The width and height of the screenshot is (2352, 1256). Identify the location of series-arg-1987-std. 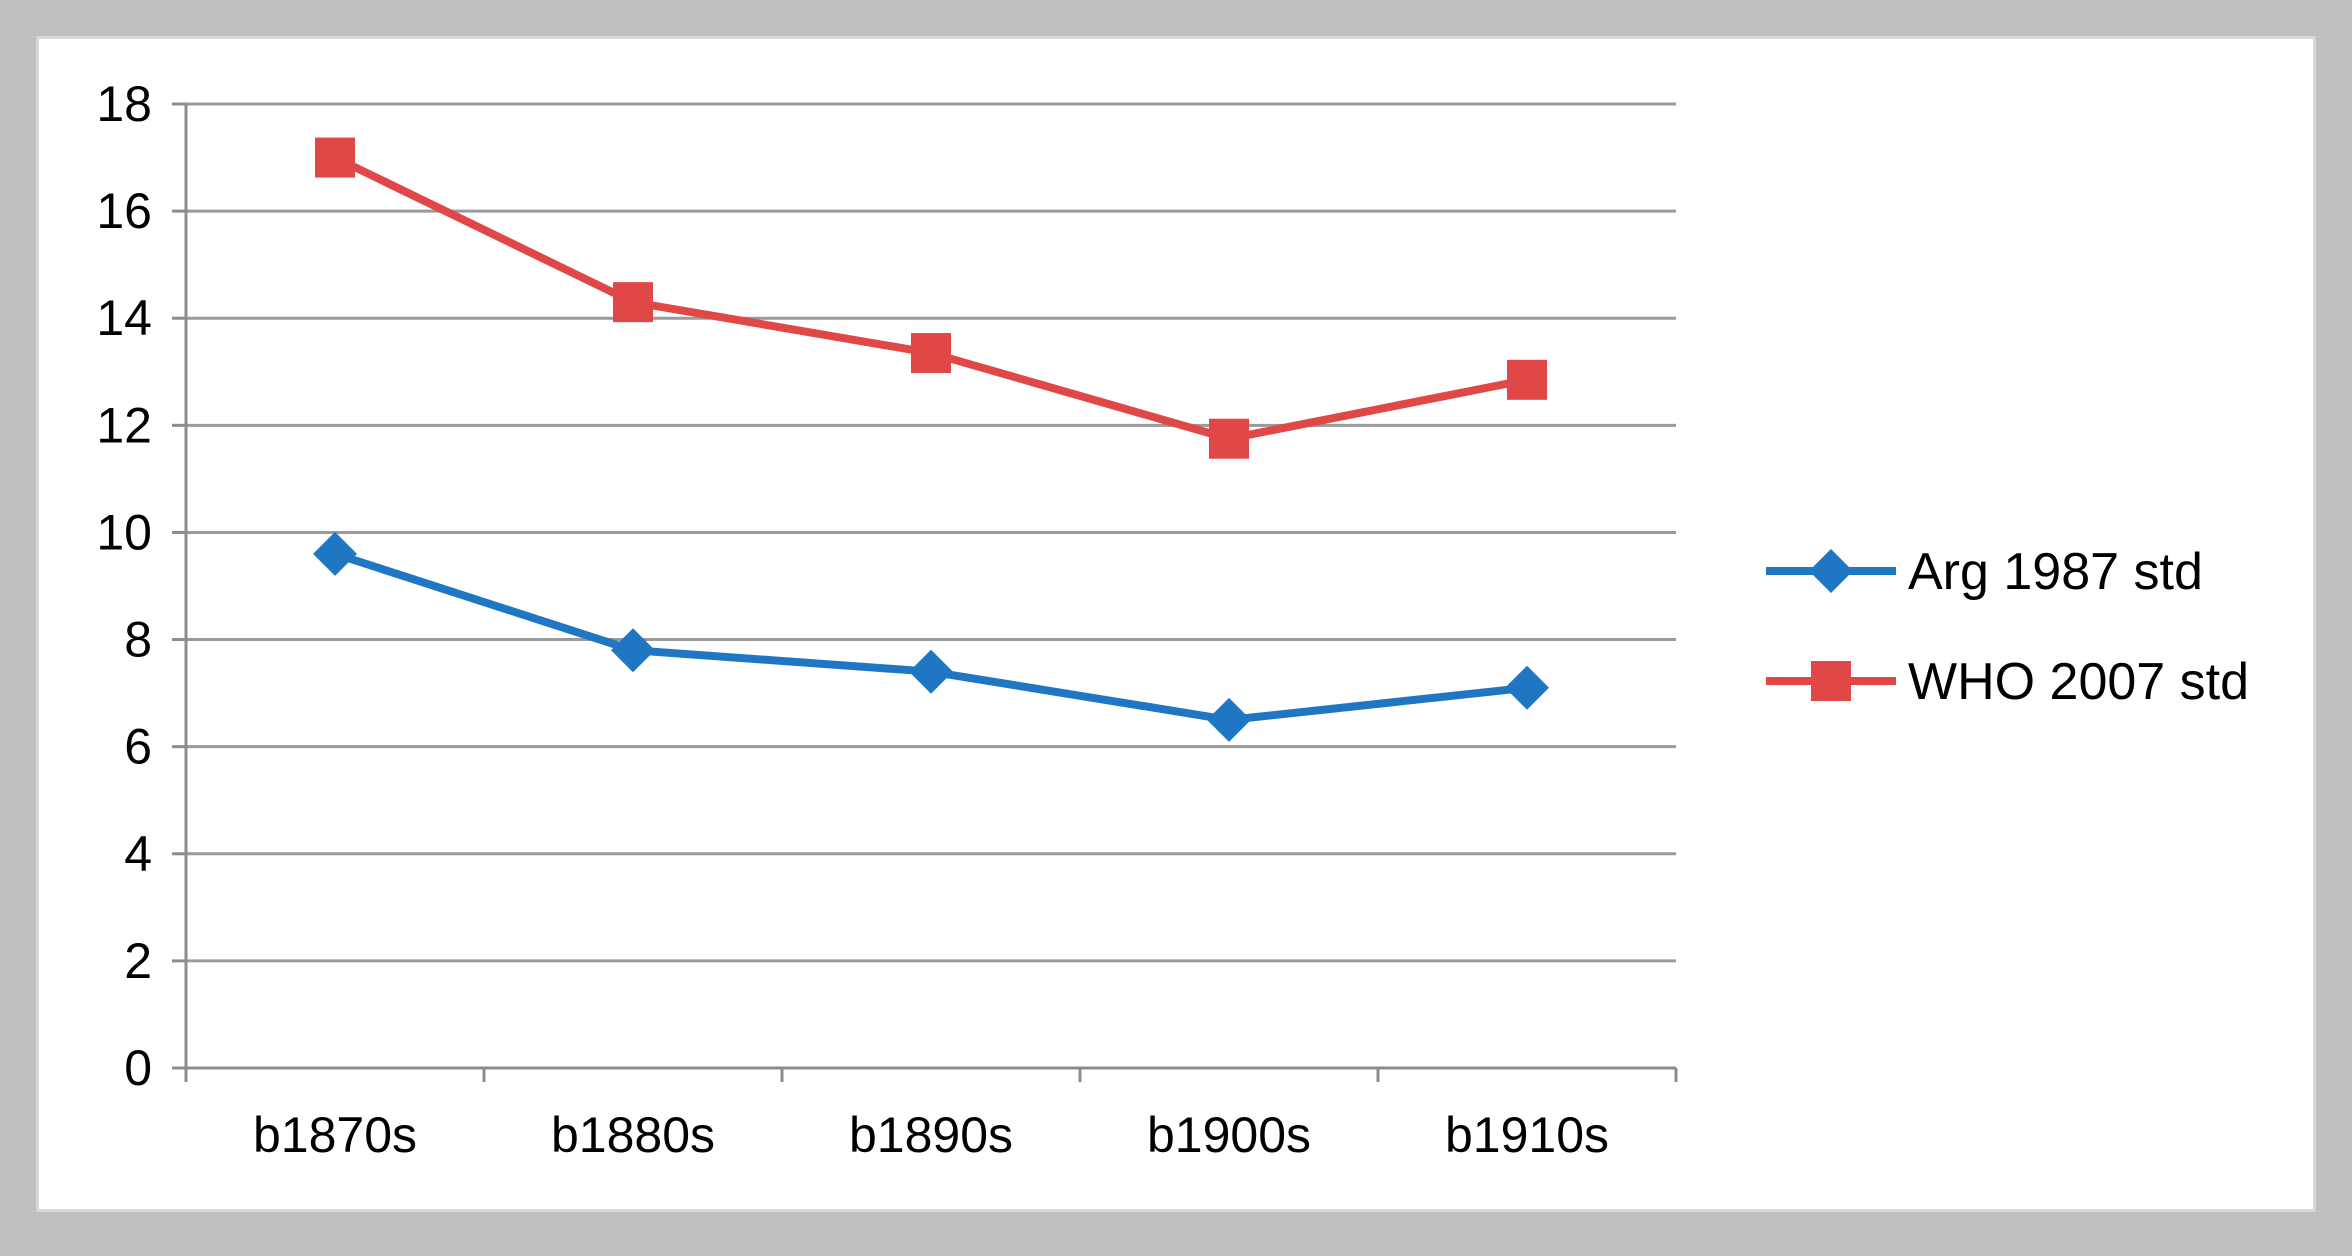
(931, 636).